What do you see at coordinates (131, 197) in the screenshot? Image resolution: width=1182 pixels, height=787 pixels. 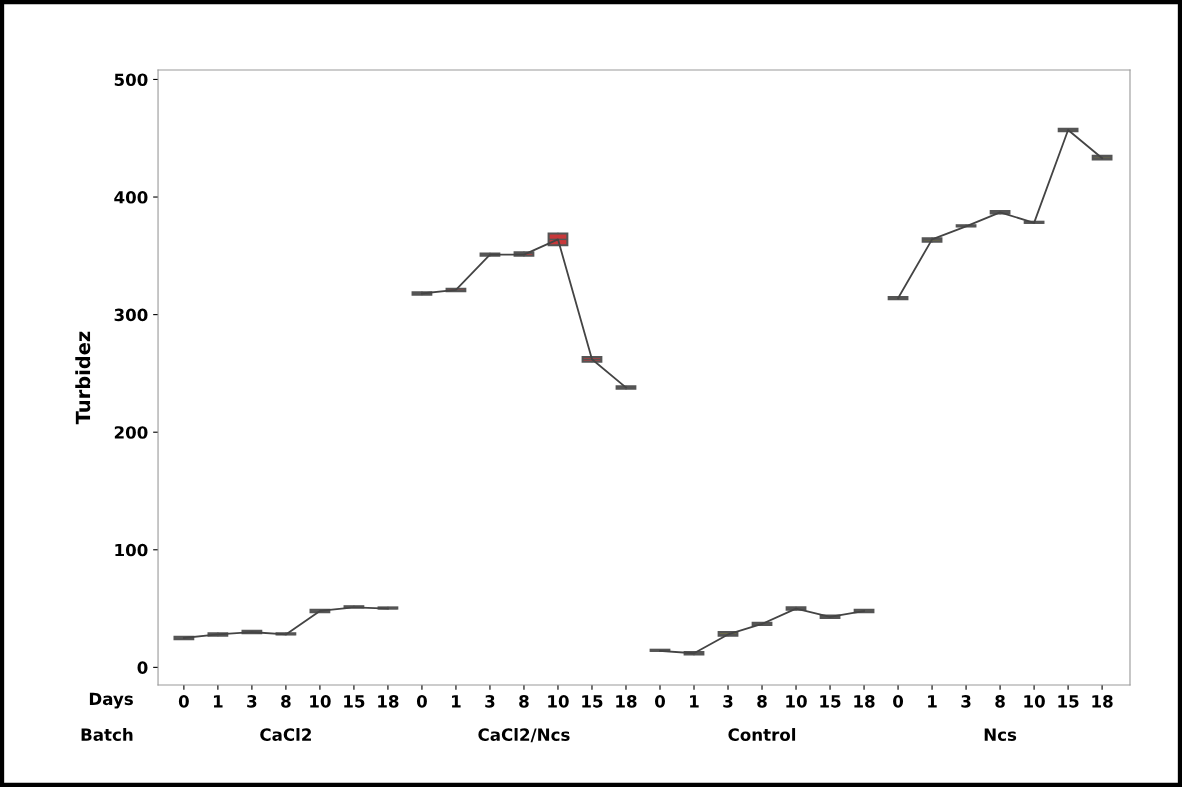 I see `y-tick-label: 400` at bounding box center [131, 197].